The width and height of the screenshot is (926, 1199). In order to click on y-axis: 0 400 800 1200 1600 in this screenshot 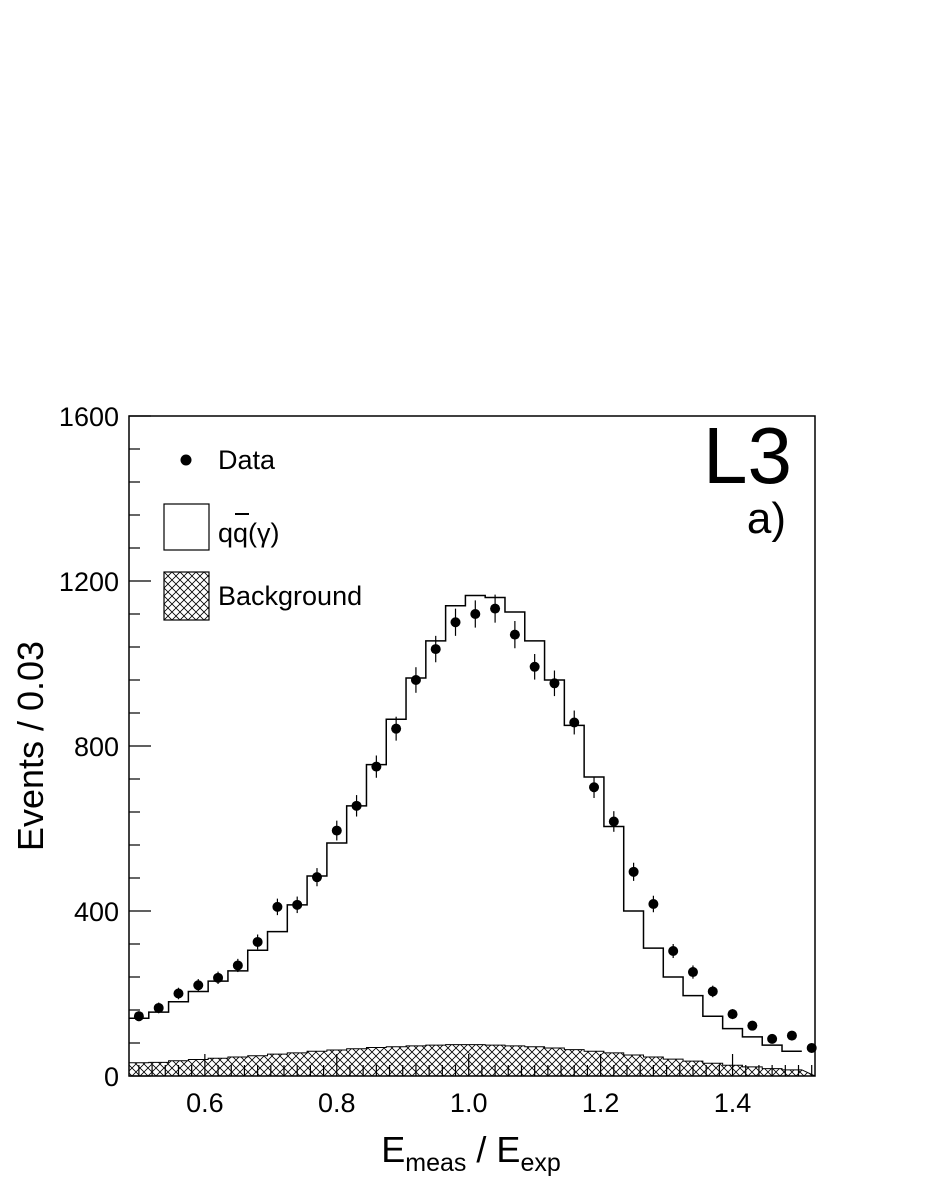, I will do `click(105, 747)`.